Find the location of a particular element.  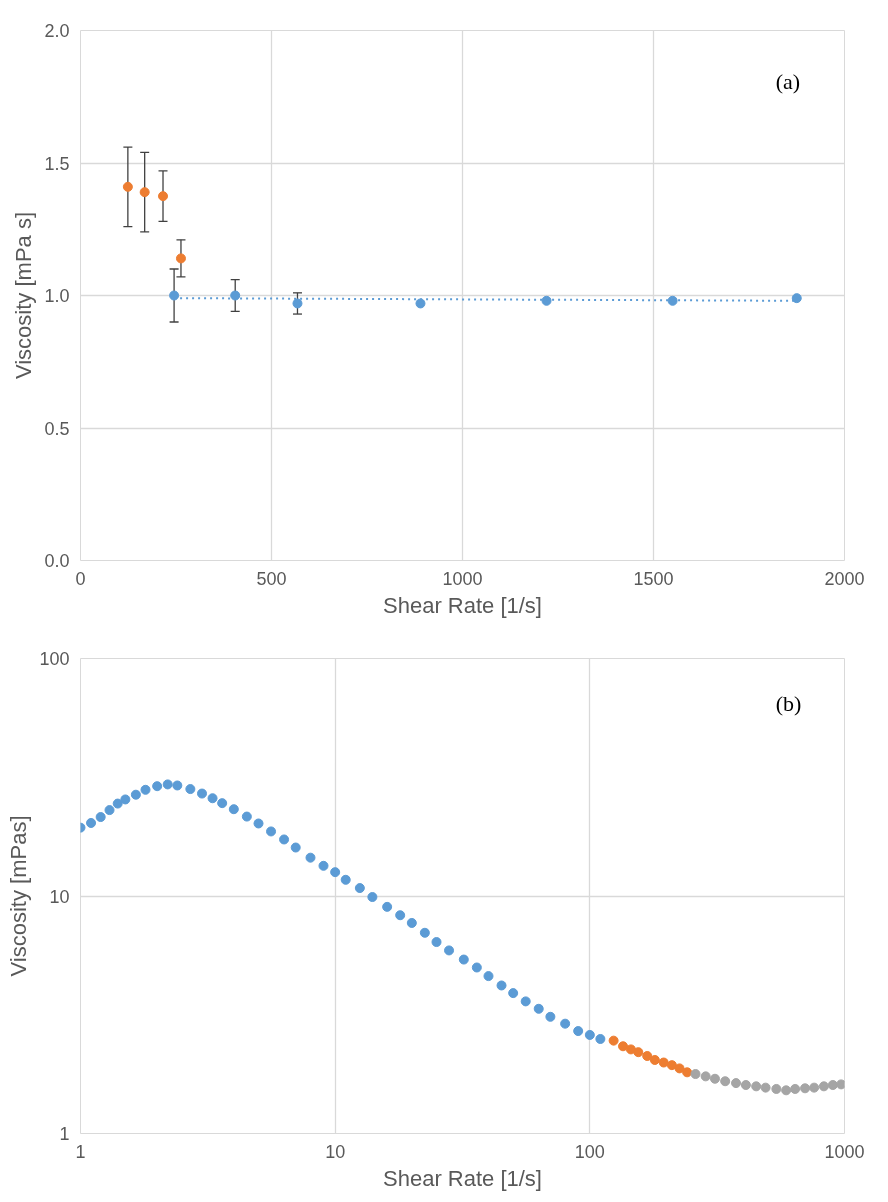

y-axis-title: Viscosity [mPa s] is located at coordinates (24, 295).